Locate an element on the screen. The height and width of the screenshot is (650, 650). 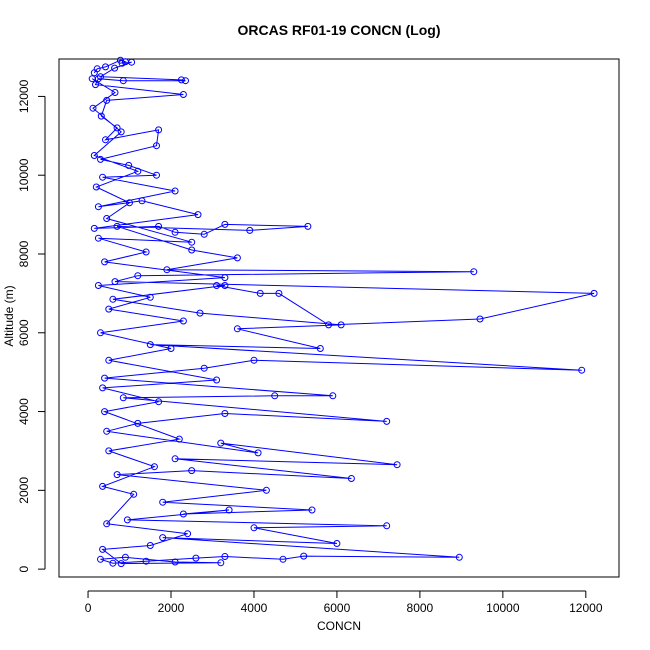
x-tick-label: 4000 is located at coordinates (254, 608).